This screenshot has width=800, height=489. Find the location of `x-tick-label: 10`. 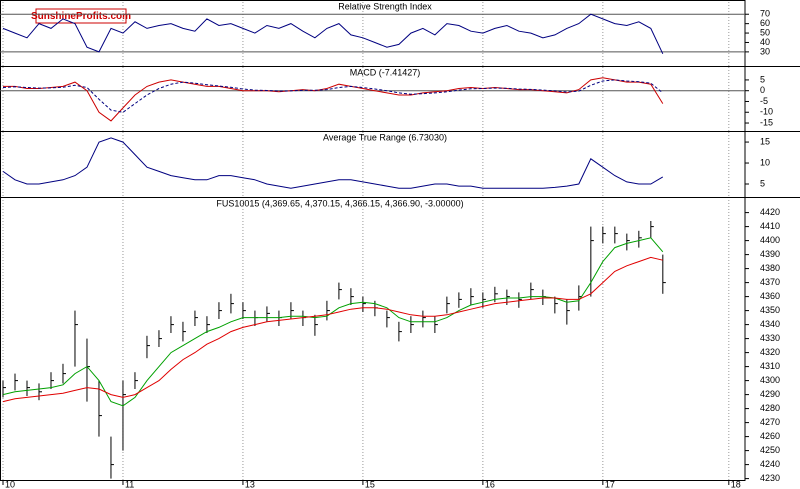

x-tick-label: 10 is located at coordinates (10, 484).